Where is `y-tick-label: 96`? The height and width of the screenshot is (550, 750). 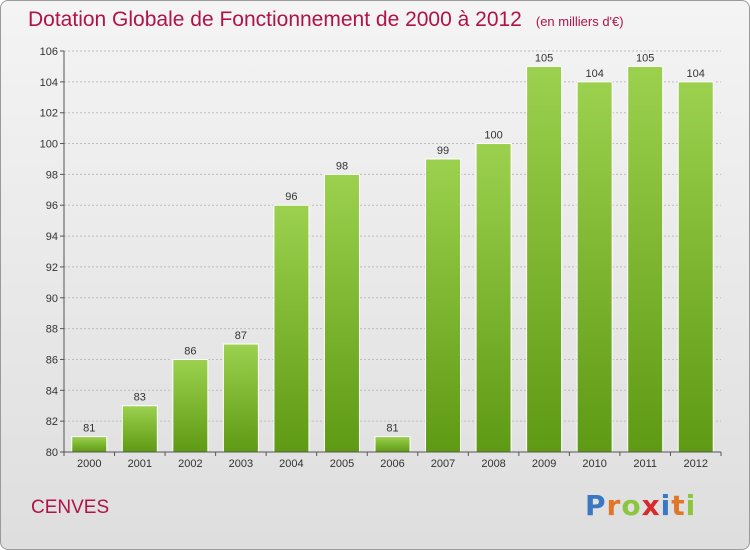
y-tick-label: 96 is located at coordinates (52, 206).